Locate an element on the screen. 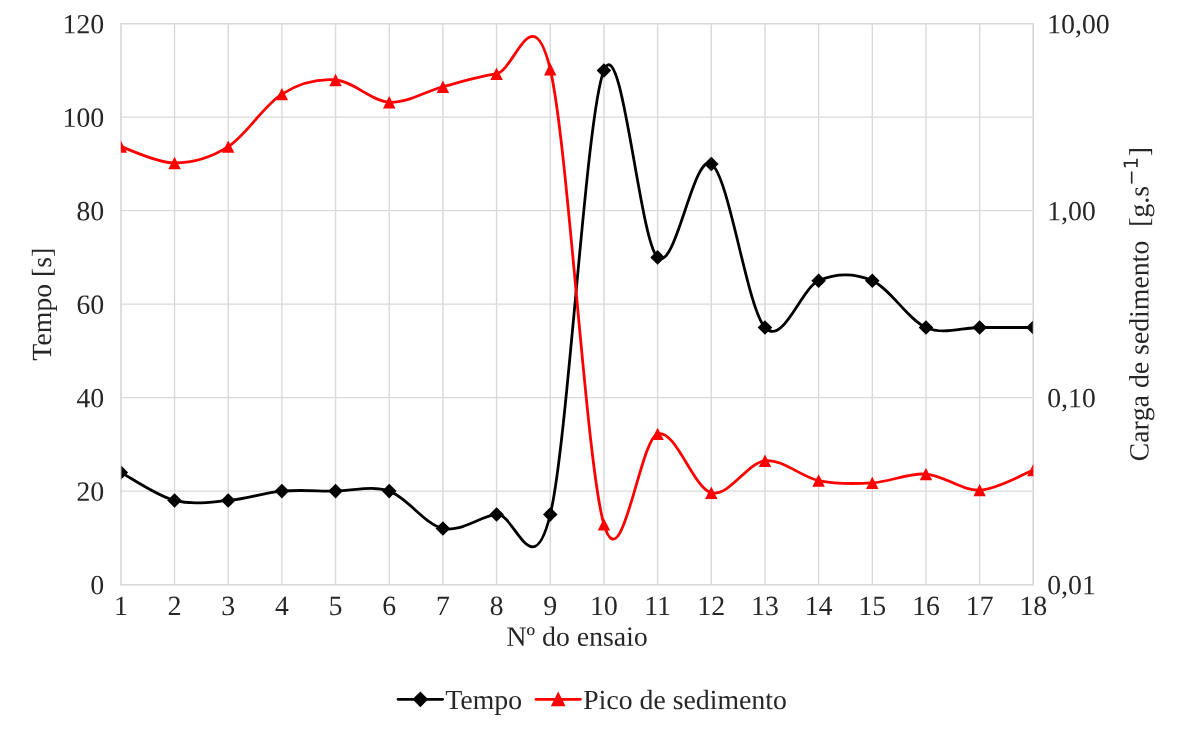 The height and width of the screenshot is (740, 1185). legend-label: Pico de sedimento is located at coordinates (685, 699).